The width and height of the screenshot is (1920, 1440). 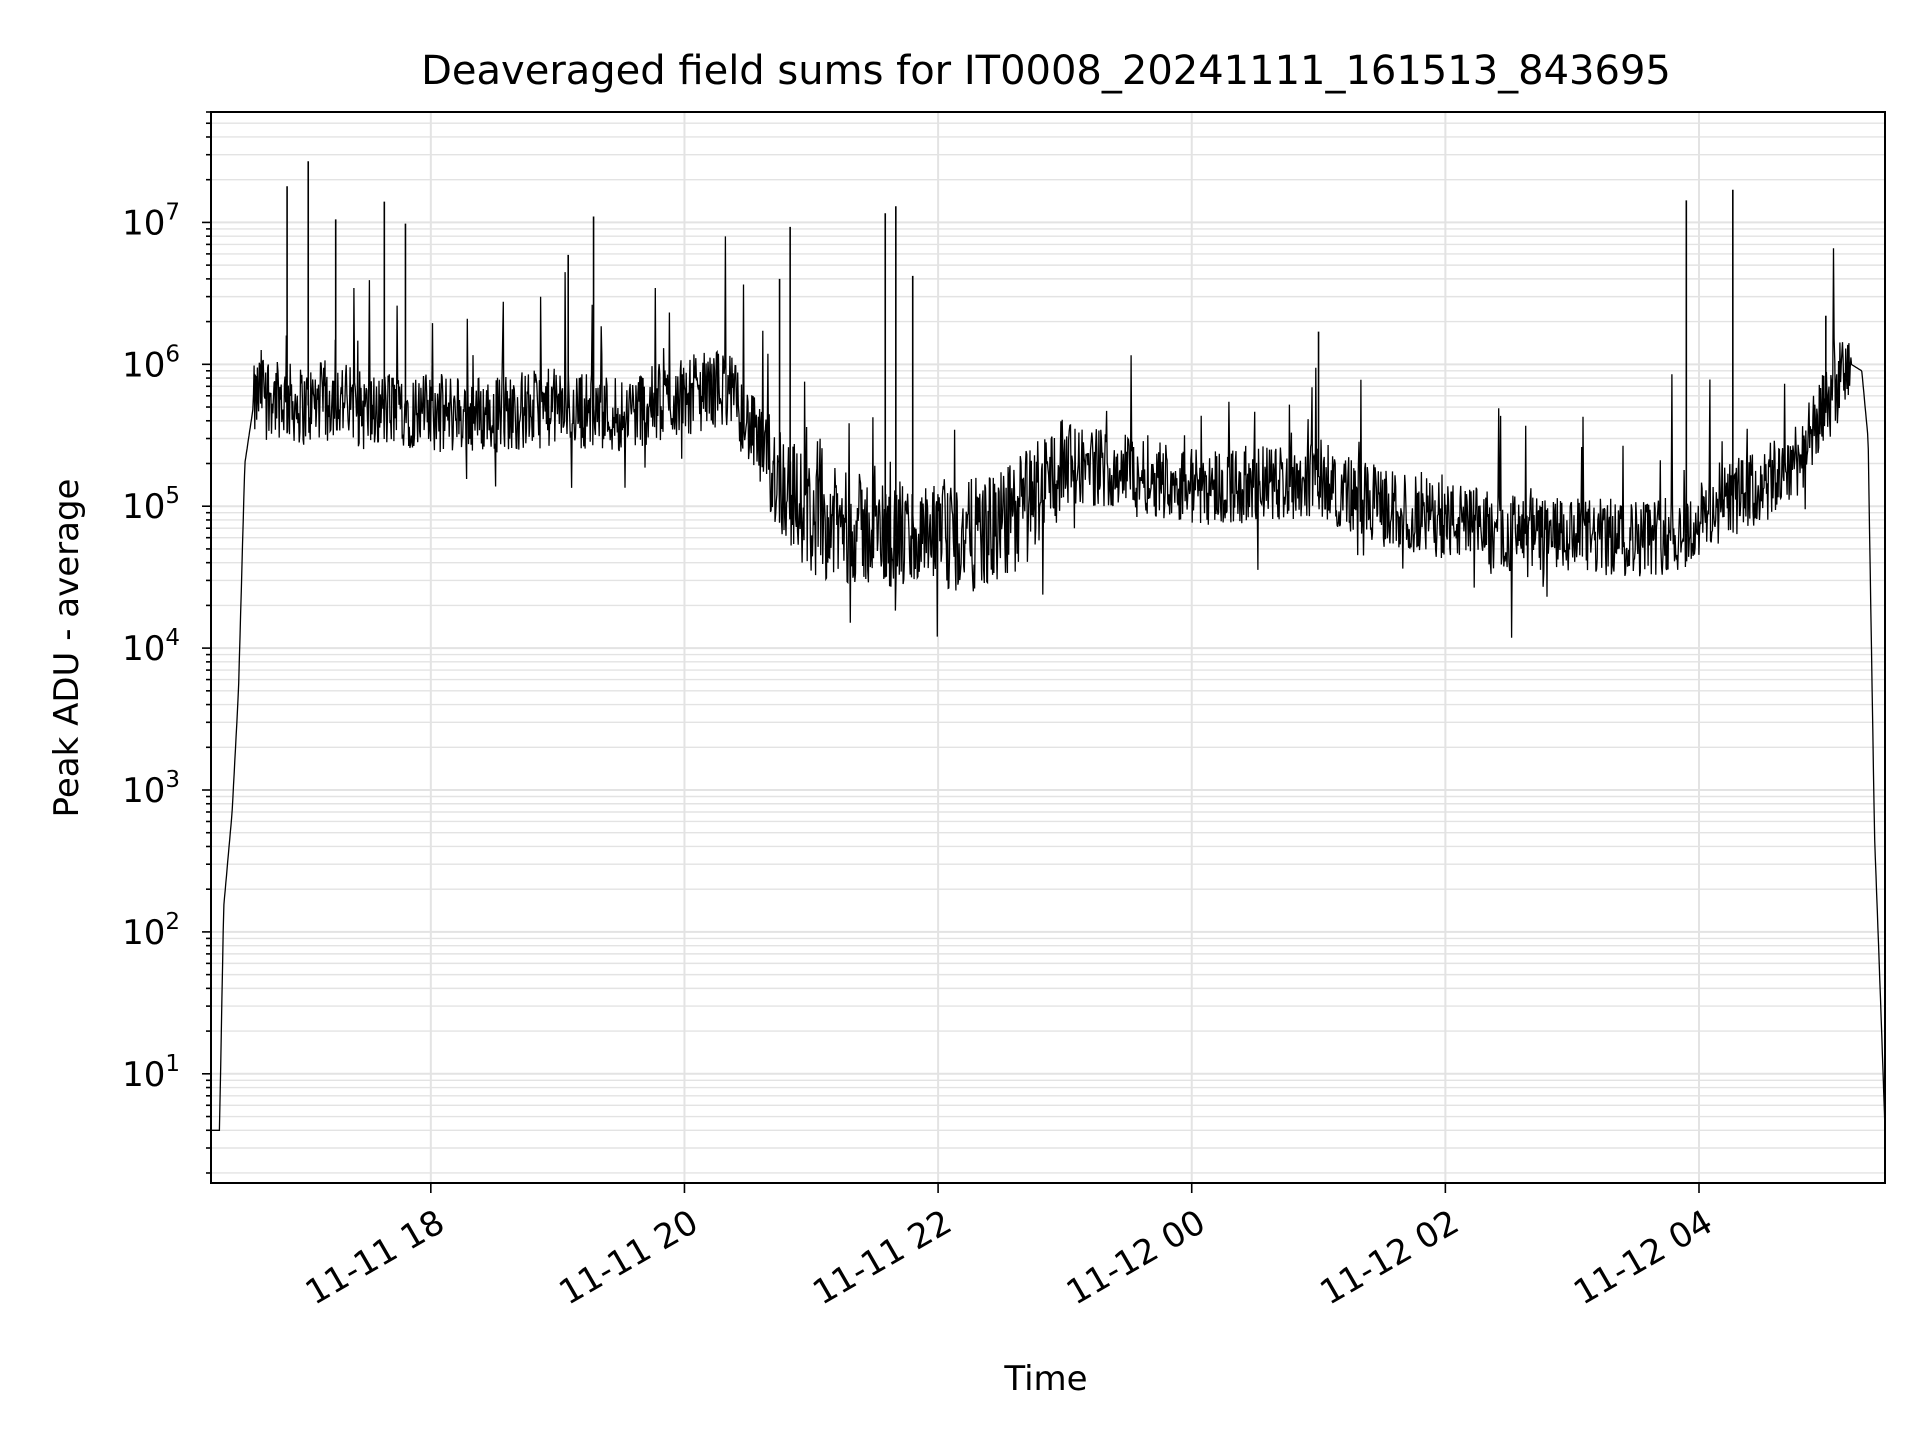 I want to click on y-tick-label: 10⁷, so click(x=151, y=221).